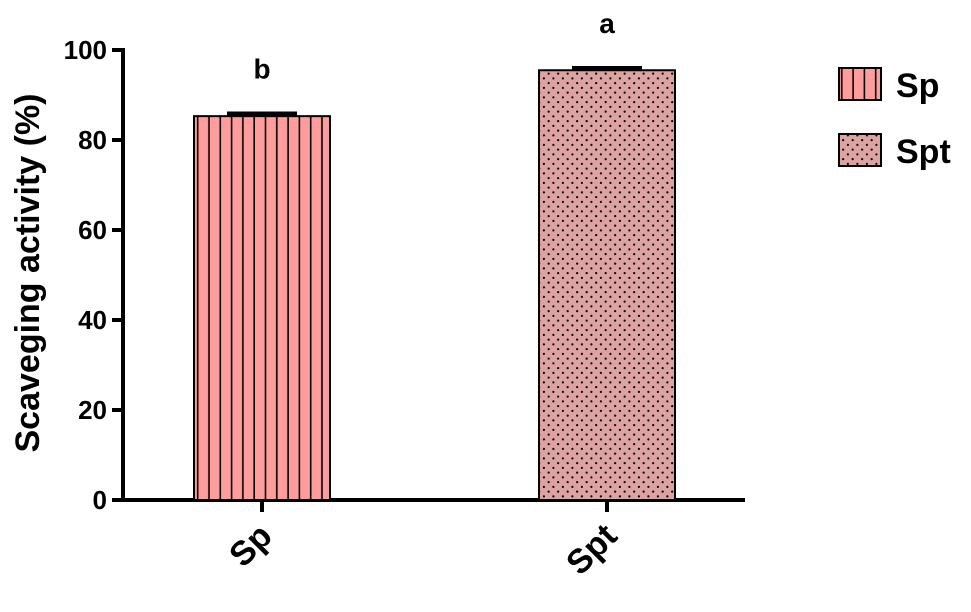 The height and width of the screenshot is (612, 971). I want to click on y-axis: 0 20 40 60 80 100, so click(94, 275).